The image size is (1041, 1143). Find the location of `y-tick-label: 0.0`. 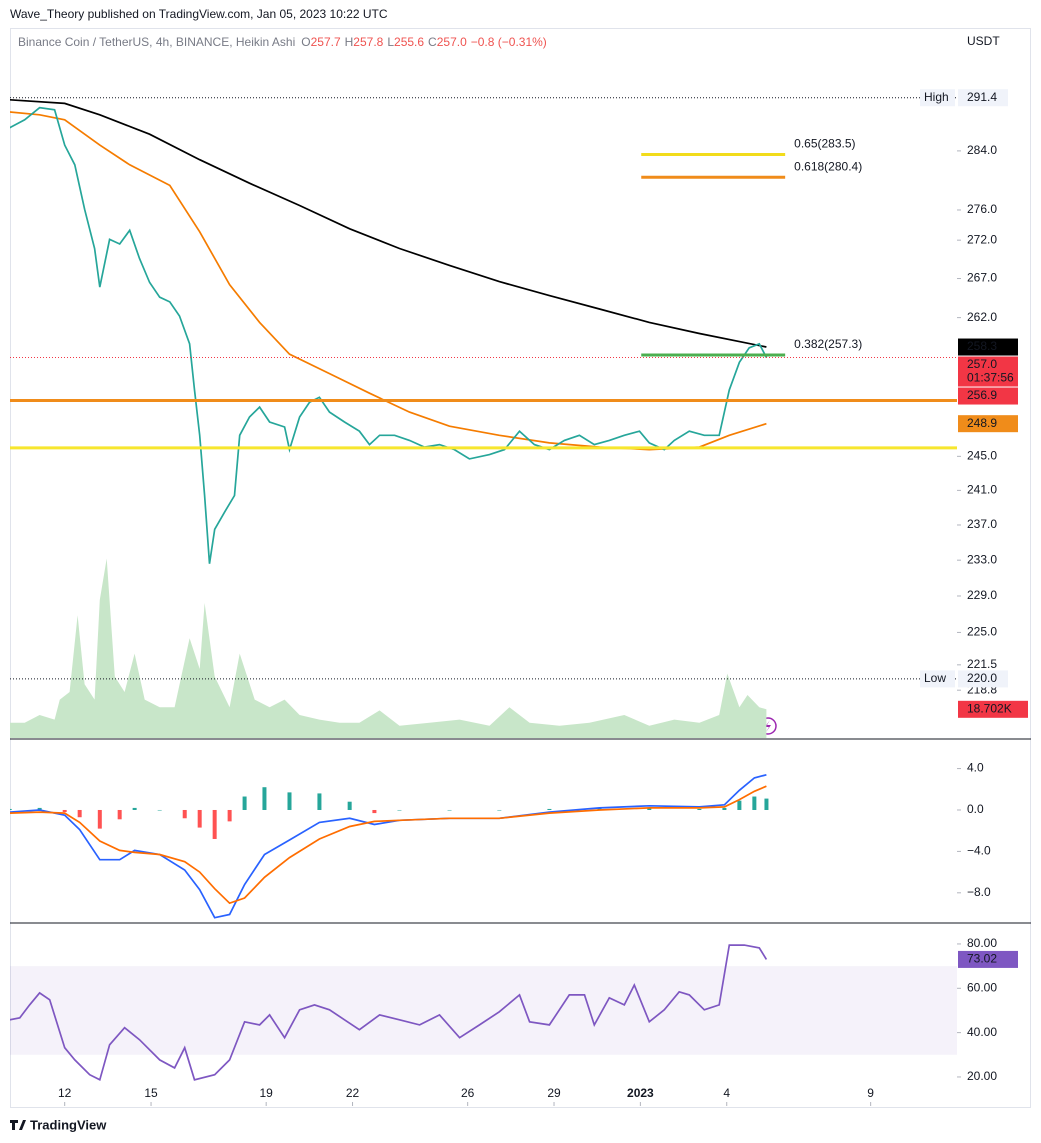

y-tick-label: 0.0 is located at coordinates (975, 809).